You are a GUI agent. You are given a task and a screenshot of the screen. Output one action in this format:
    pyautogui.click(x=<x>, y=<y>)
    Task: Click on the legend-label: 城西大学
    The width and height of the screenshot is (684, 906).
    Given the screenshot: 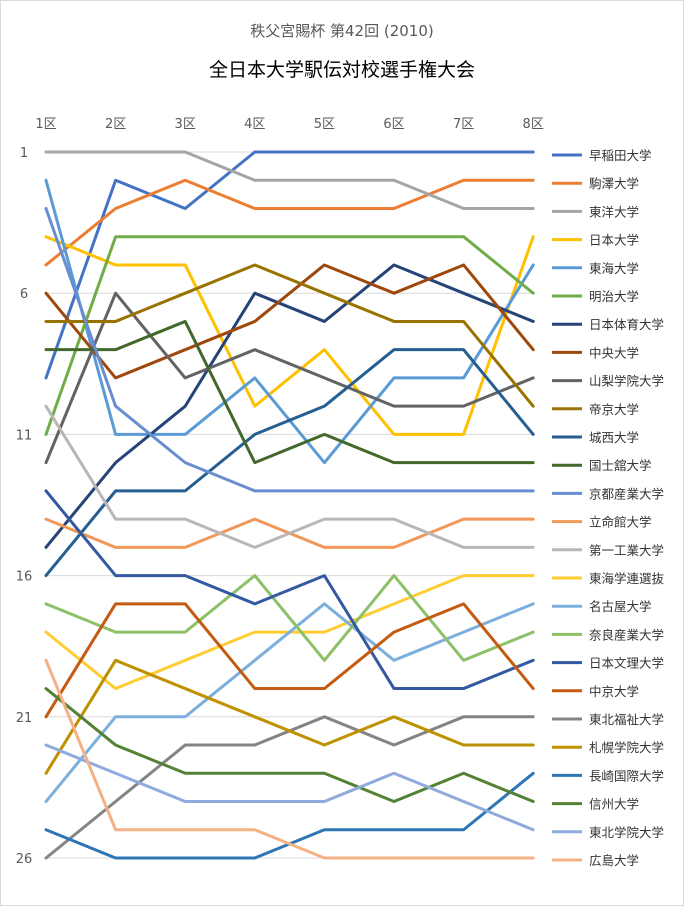 What is the action you would take?
    pyautogui.click(x=614, y=437)
    